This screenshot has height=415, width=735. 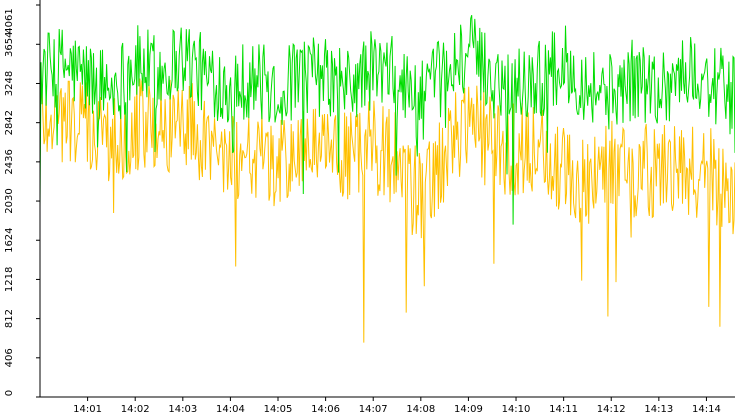 I want to click on y-tick-label: 3654, so click(x=9, y=44).